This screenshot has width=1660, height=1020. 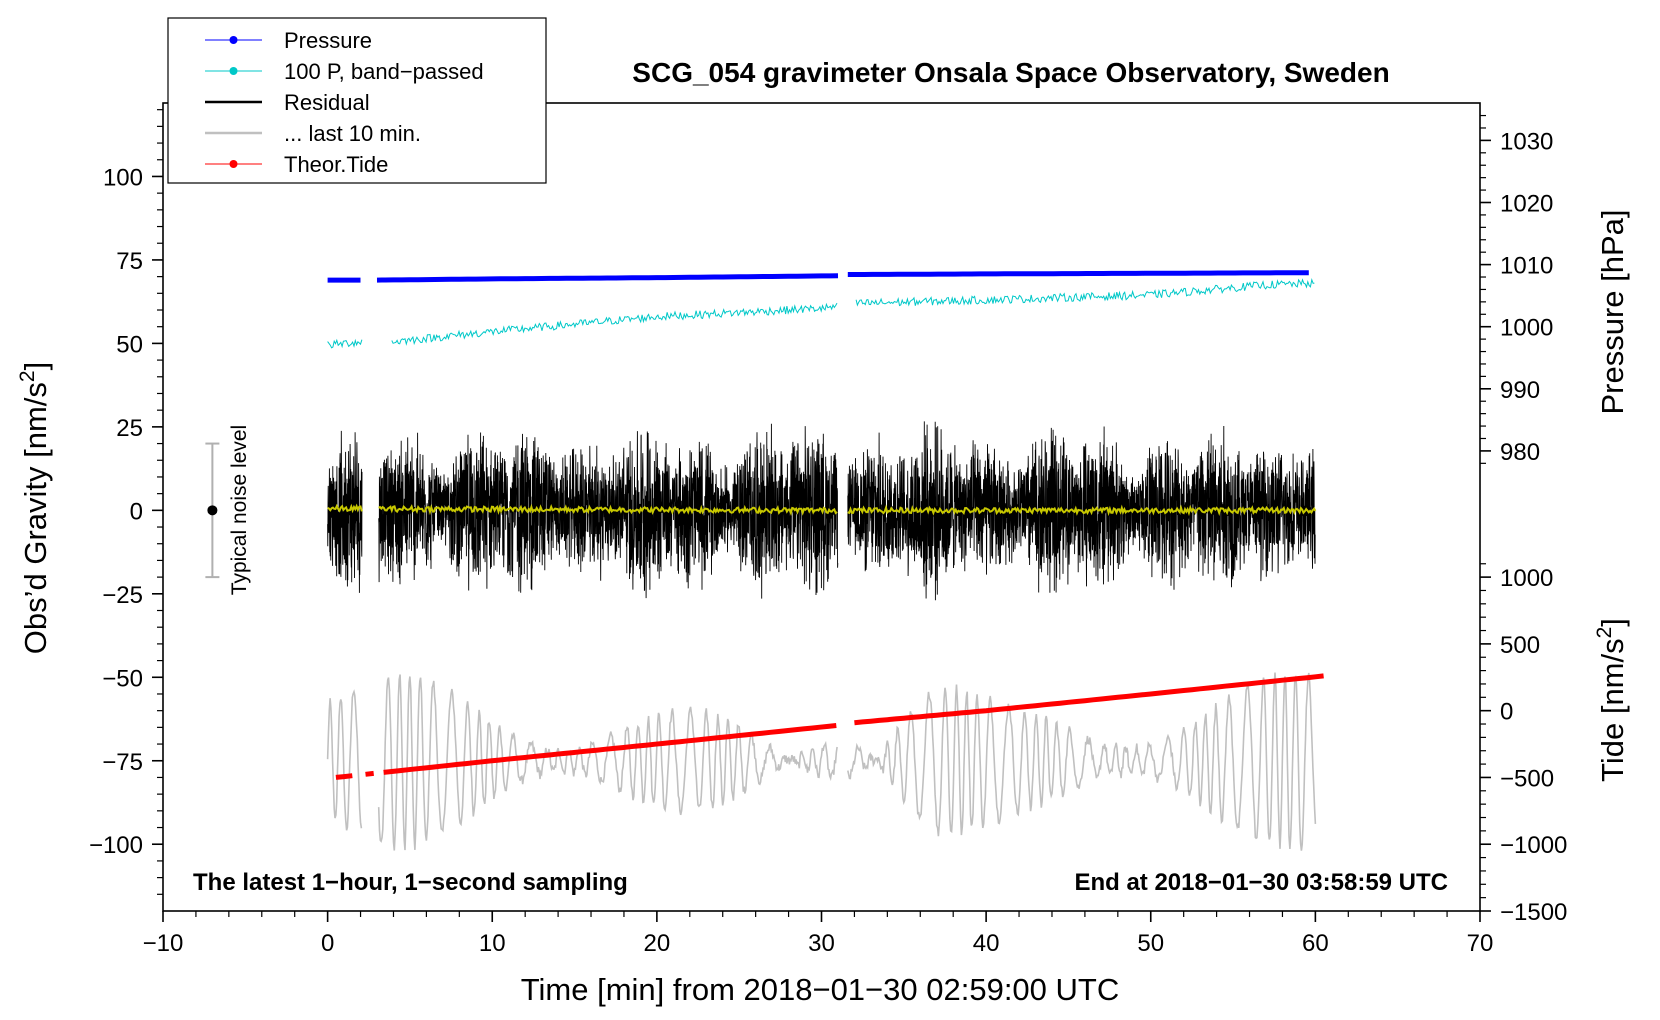 What do you see at coordinates (1526, 578) in the screenshot?
I see `y-tide-tick-label-0: 1000` at bounding box center [1526, 578].